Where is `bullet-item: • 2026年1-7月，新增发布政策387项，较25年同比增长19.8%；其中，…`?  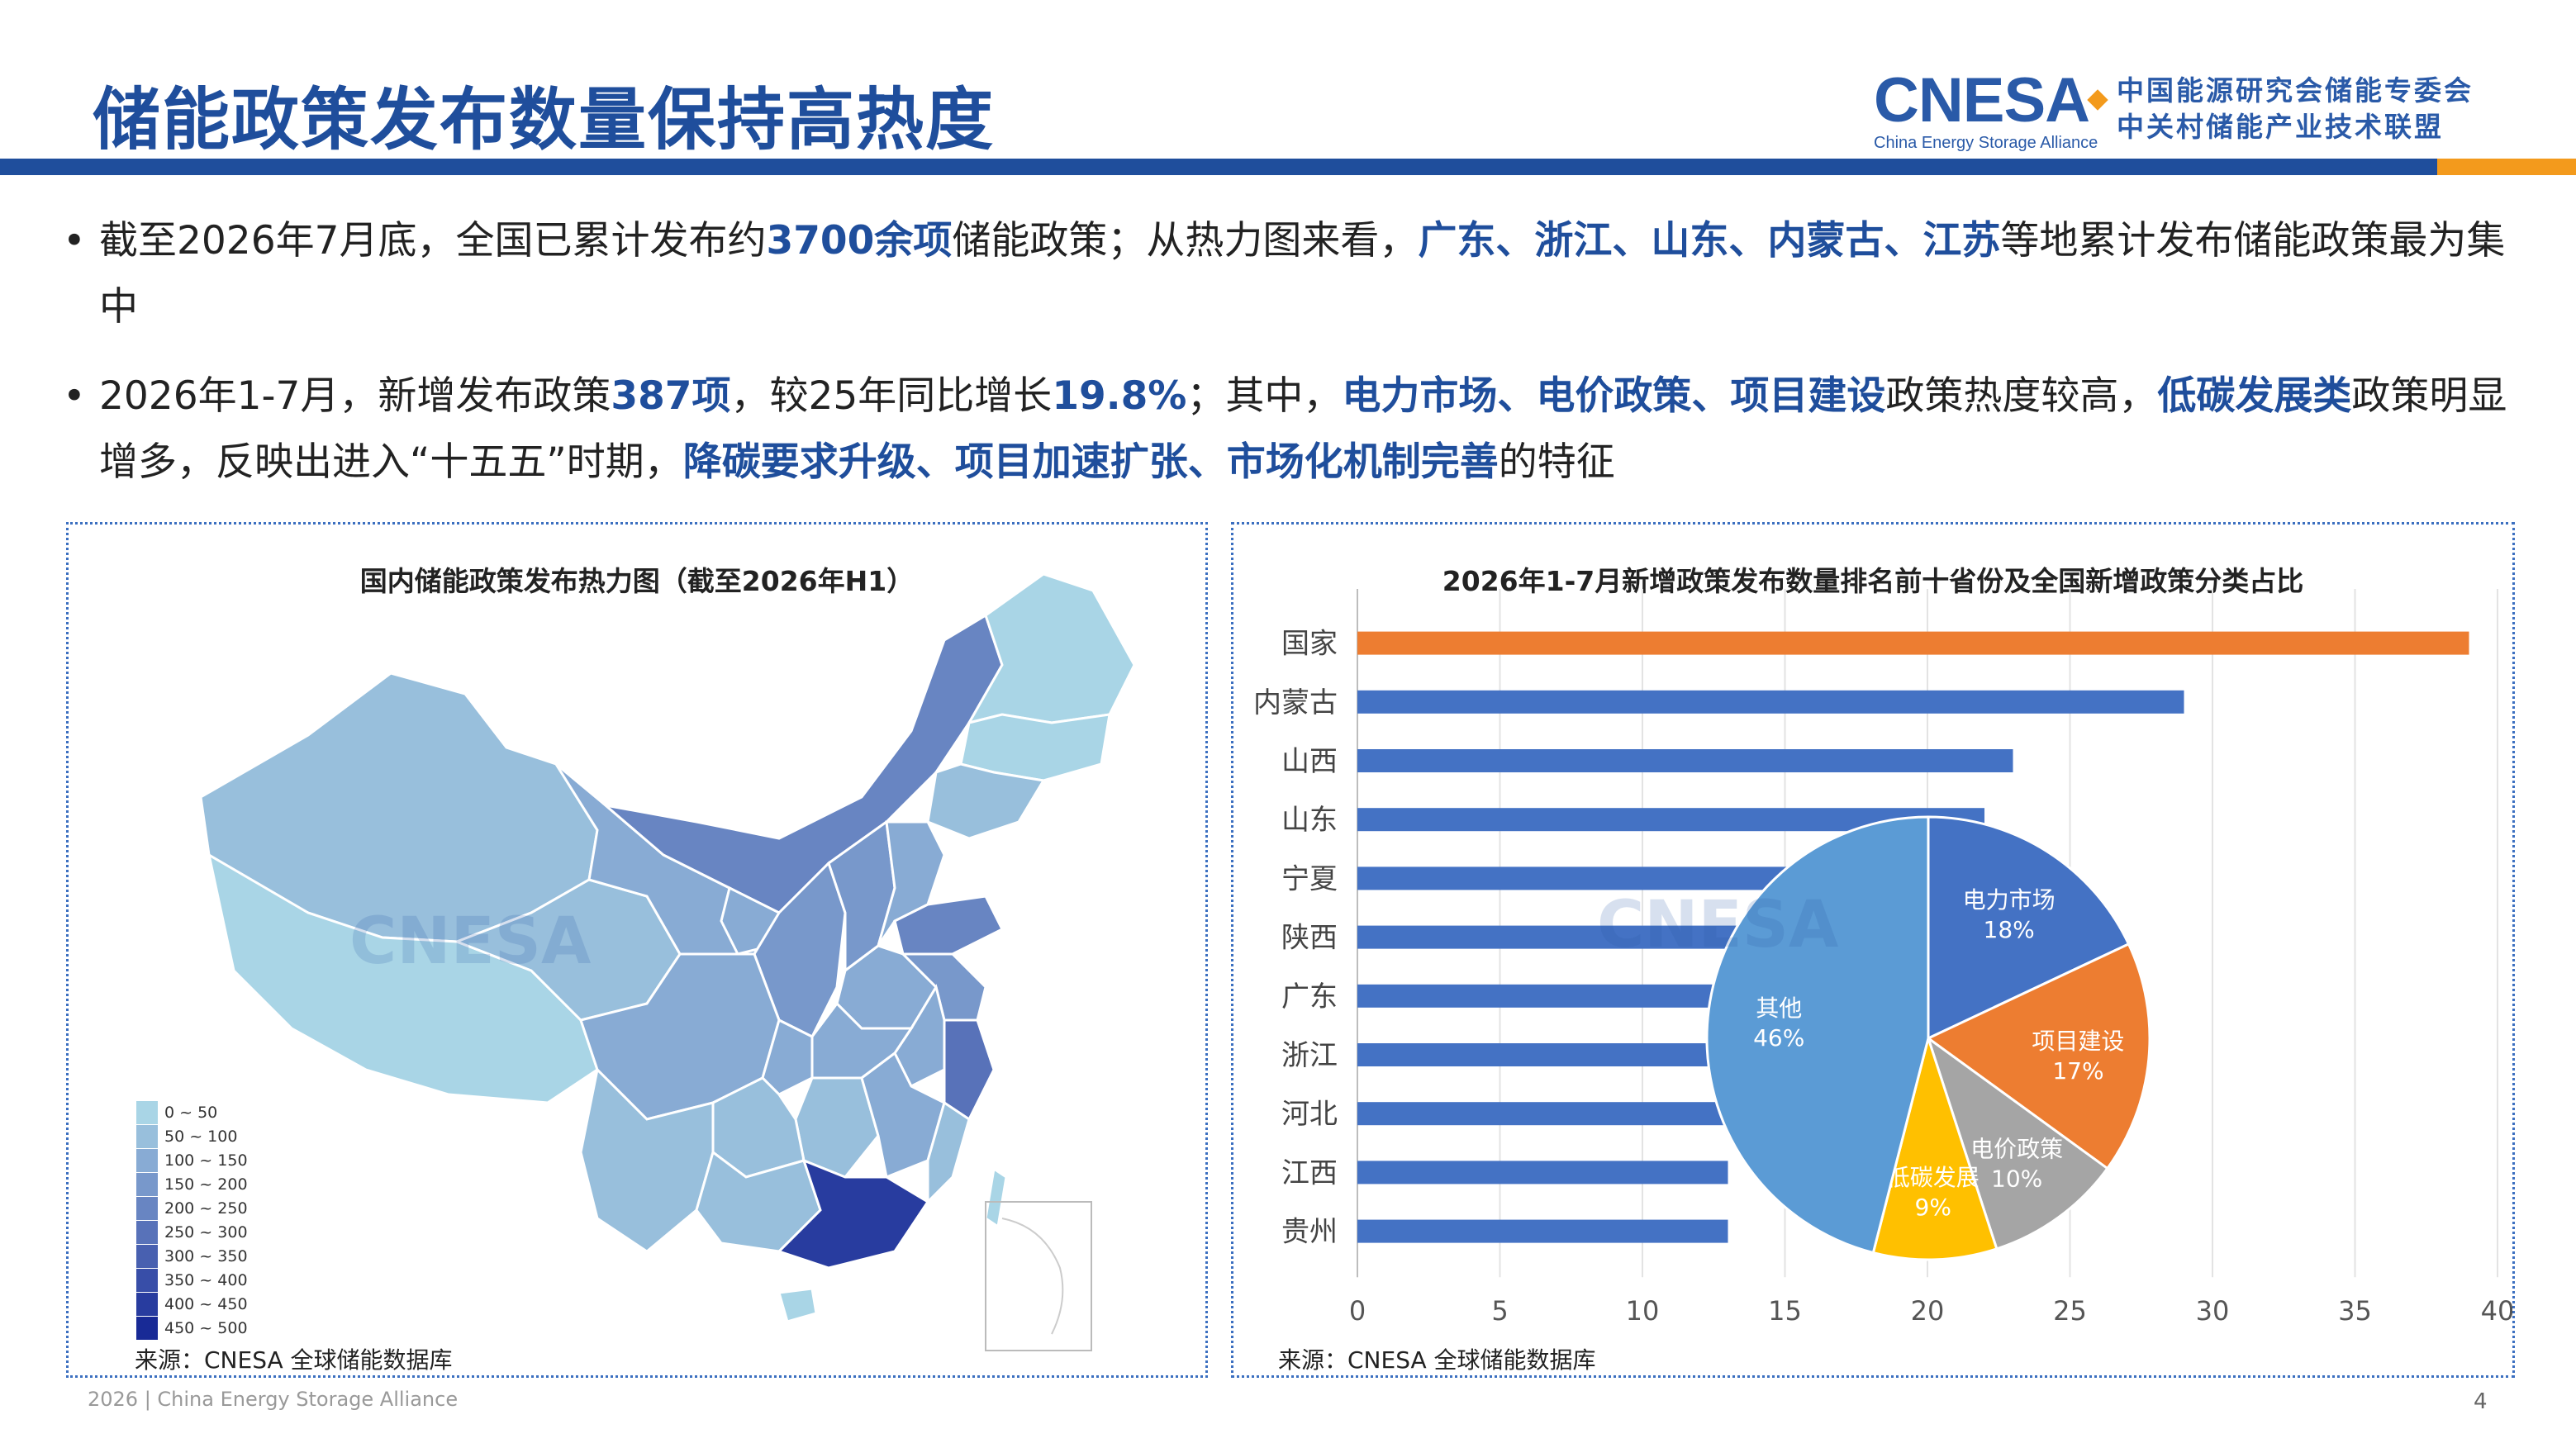
bullet-item: • 2026年1-7月，新增发布政策387项，较25年同比增长19.8%；其中，… is located at coordinates (1289, 430).